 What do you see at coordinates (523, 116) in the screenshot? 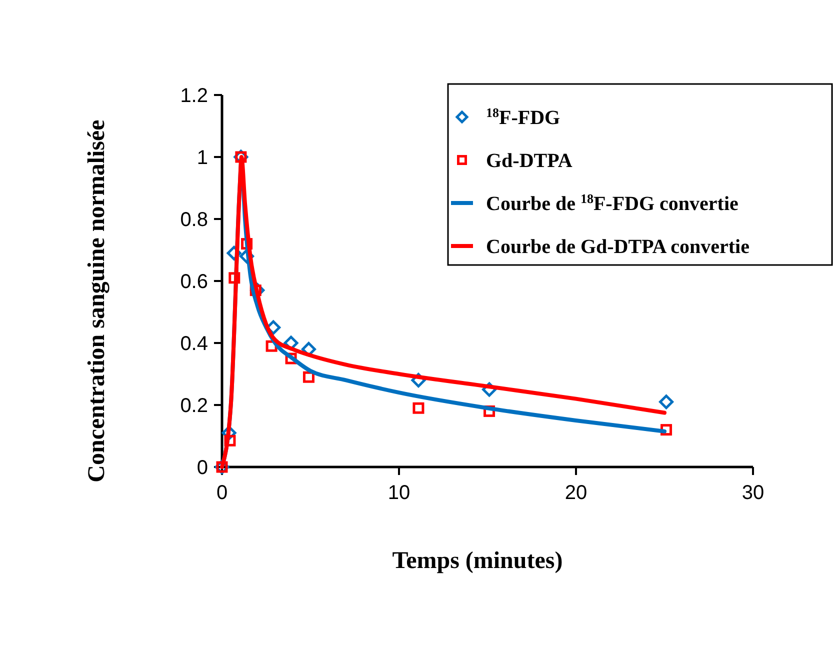
I see `legend-label: $^{18}$F-FDG` at bounding box center [523, 116].